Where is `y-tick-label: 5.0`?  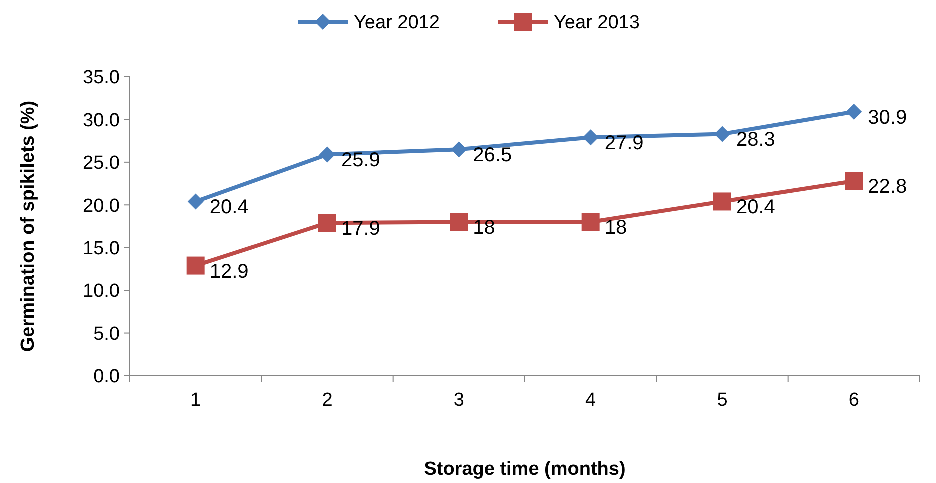
y-tick-label: 5.0 is located at coordinates (107, 334).